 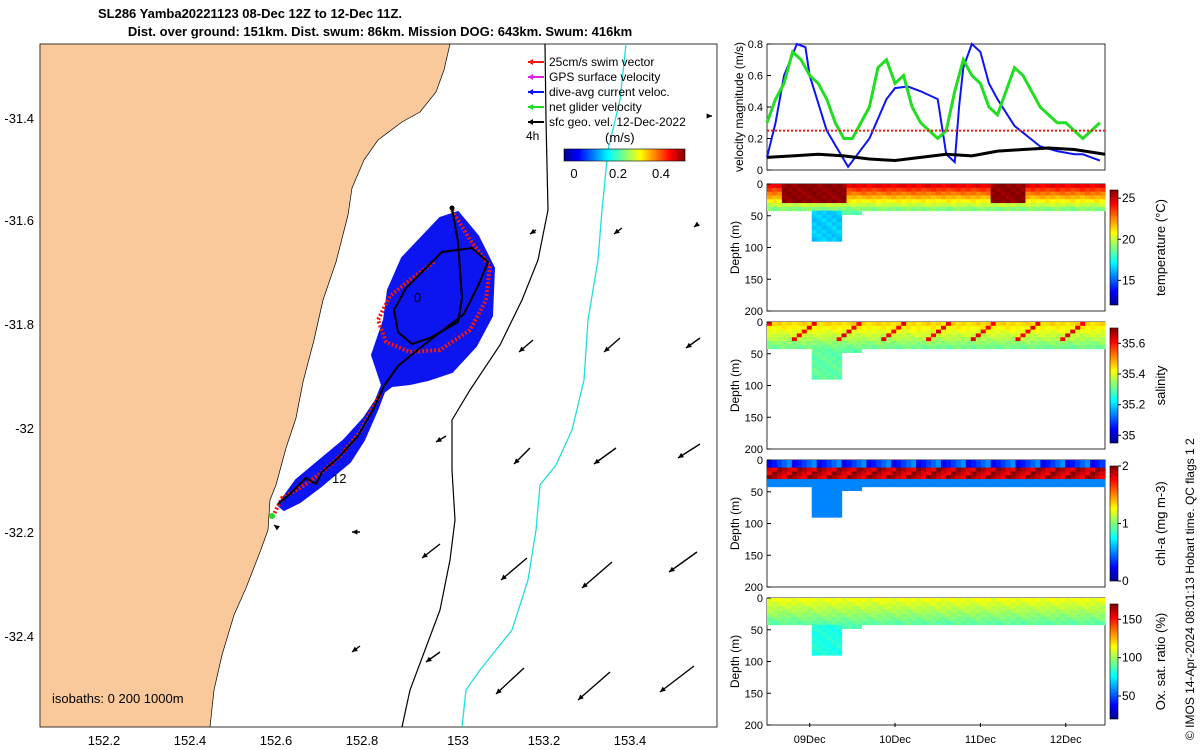 What do you see at coordinates (585, 107) in the screenshot?
I see `legend-entry: net glider velocity` at bounding box center [585, 107].